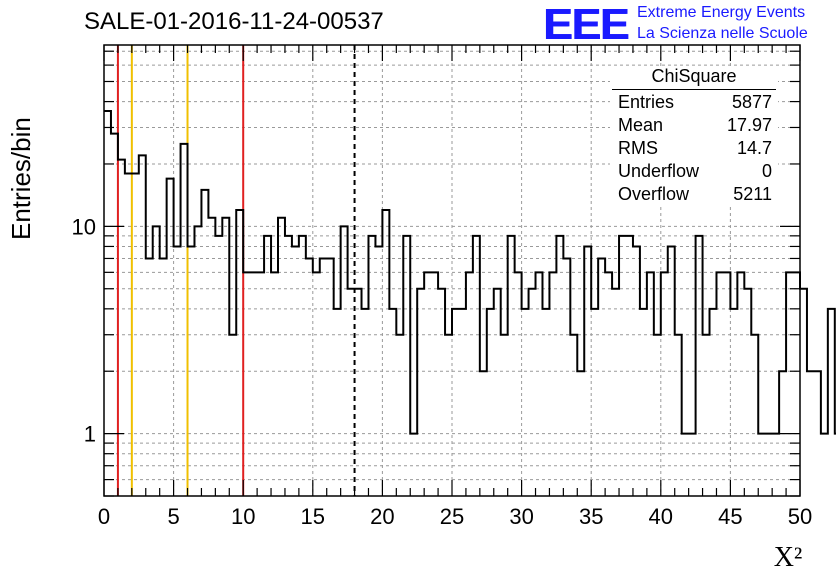  I want to click on x-tick-label: 25, so click(452, 516).